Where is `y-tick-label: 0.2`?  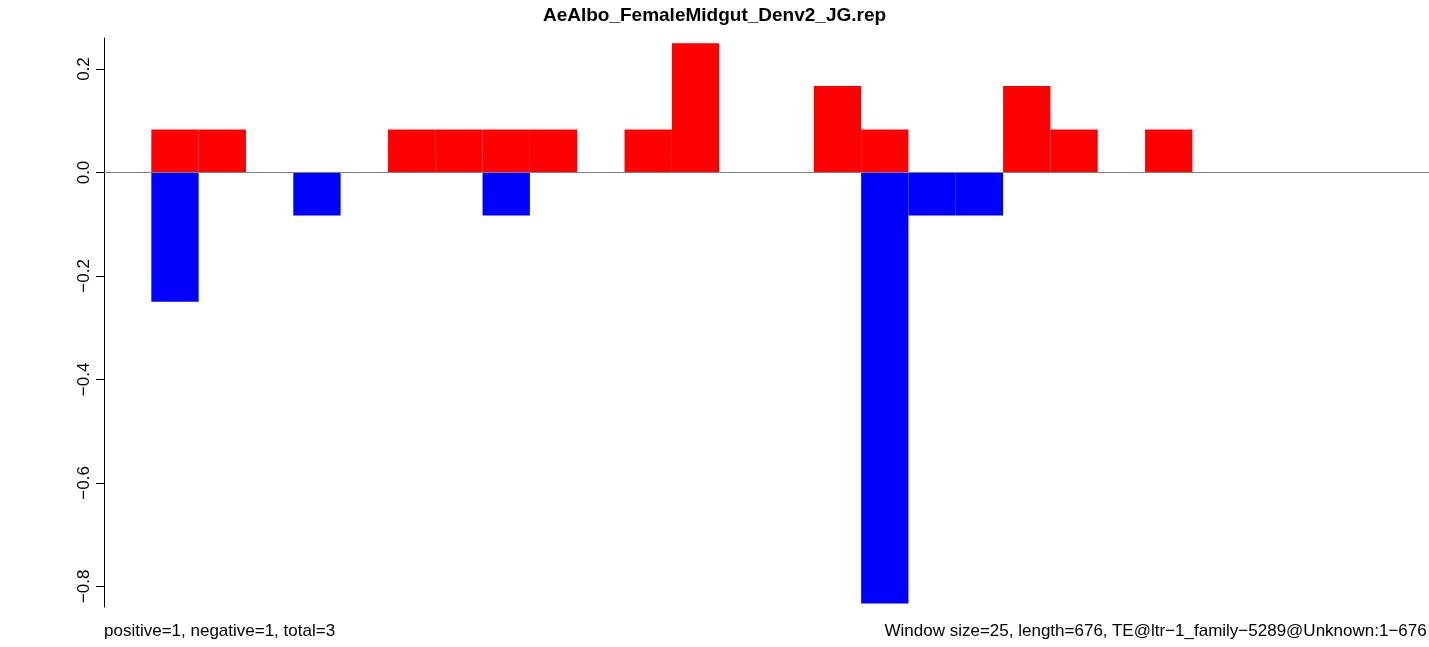
y-tick-label: 0.2 is located at coordinates (83, 69).